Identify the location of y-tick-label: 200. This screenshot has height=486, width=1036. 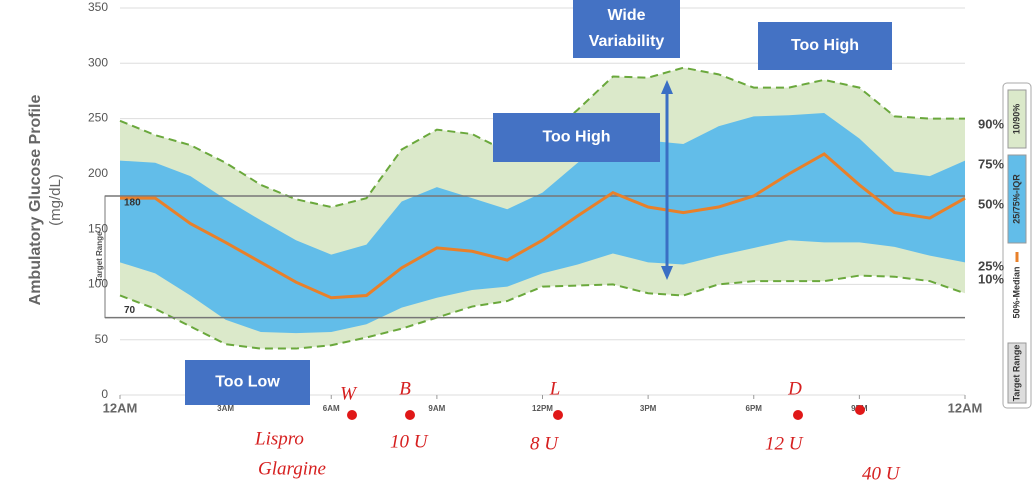
(98, 173).